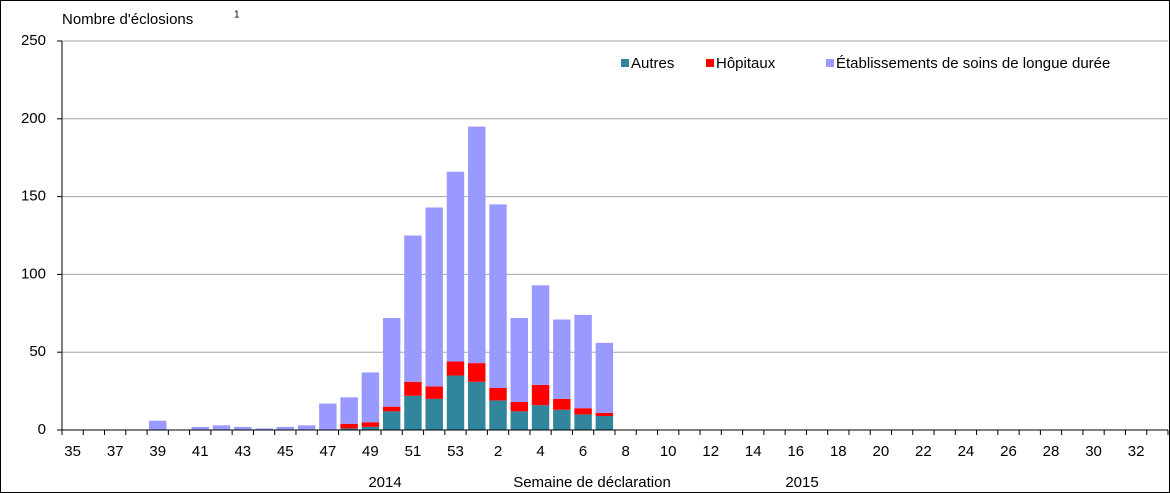 Image resolution: width=1170 pixels, height=493 pixels. What do you see at coordinates (966, 451) in the screenshot?
I see `x-tick-label: 24` at bounding box center [966, 451].